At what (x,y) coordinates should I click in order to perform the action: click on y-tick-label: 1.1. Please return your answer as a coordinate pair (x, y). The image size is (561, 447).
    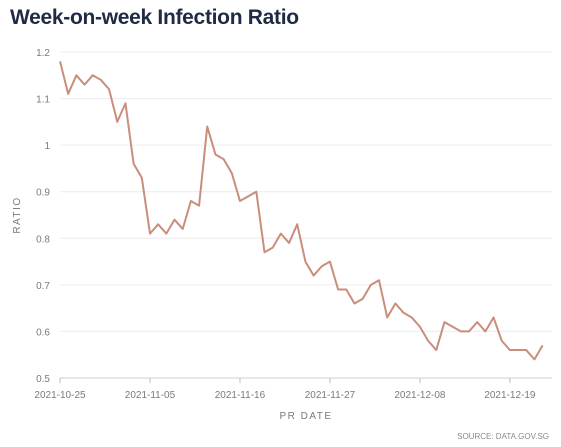
    Looking at the image, I should click on (43, 100).